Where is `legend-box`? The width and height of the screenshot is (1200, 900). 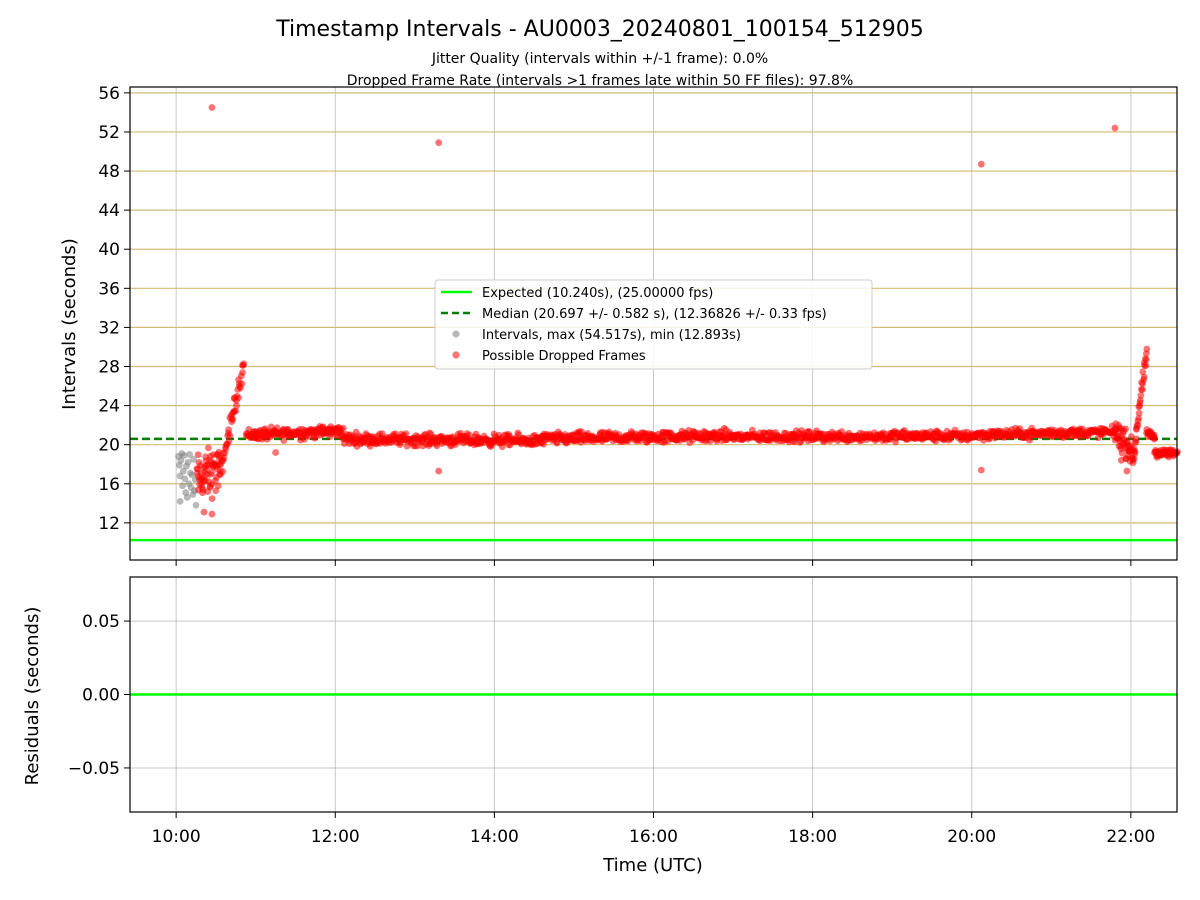 legend-box is located at coordinates (653, 324).